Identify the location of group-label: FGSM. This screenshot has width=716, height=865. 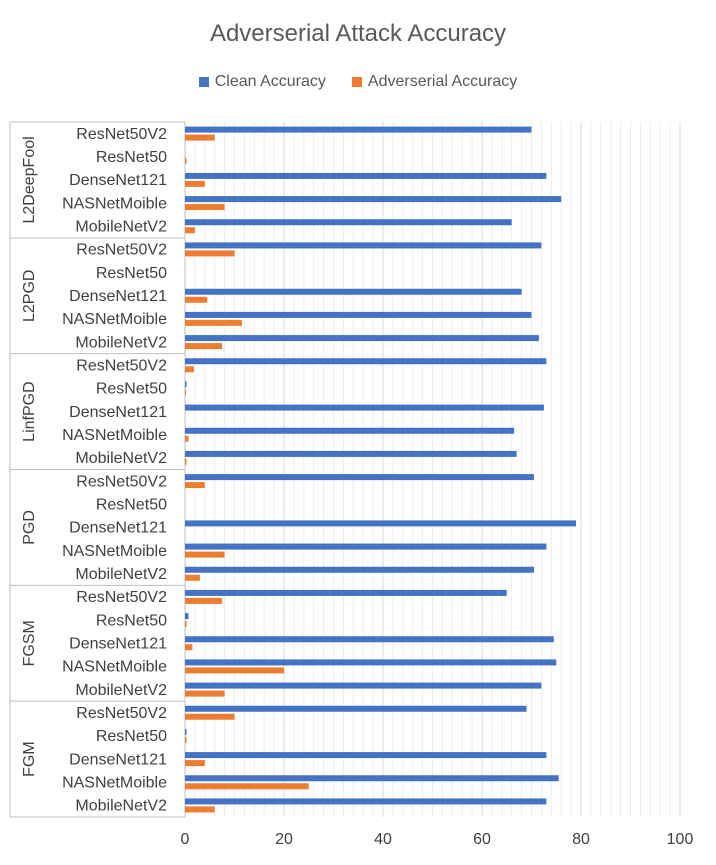
(29, 643).